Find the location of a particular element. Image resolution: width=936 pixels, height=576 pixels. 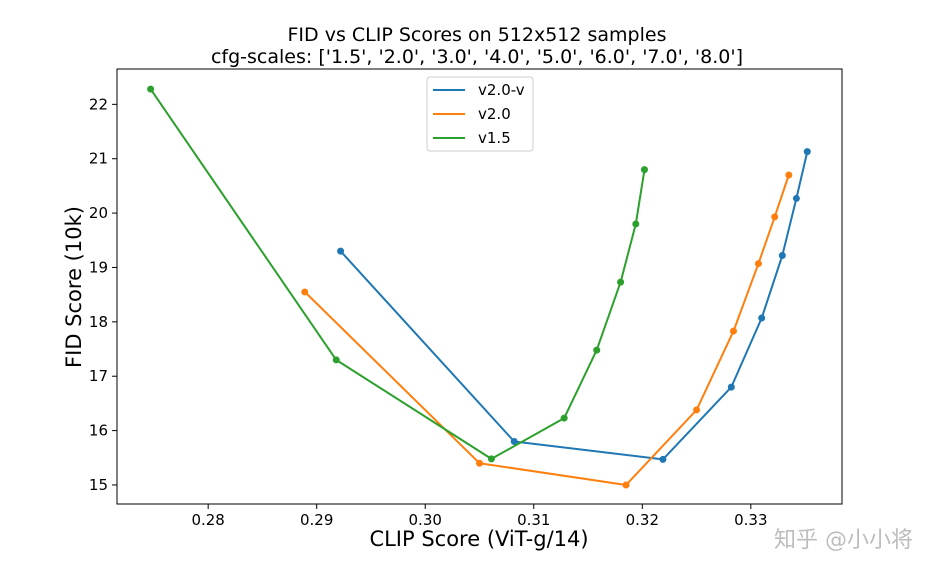

legend-label-v1-5: v1.5 is located at coordinates (494, 138).